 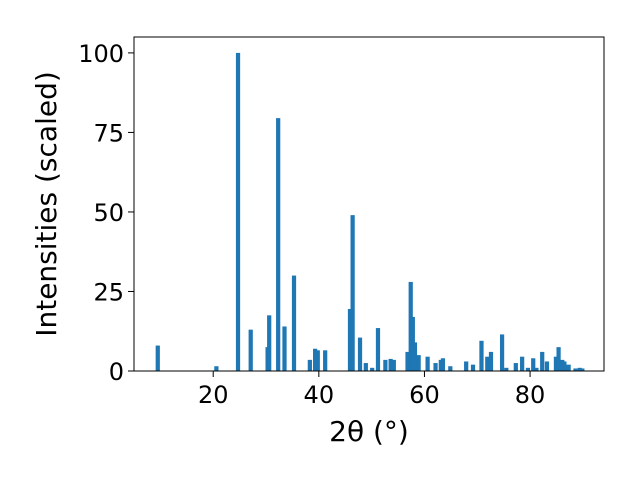 What do you see at coordinates (371, 390) in the screenshot?
I see `x-tick-group: 20 40 60 80` at bounding box center [371, 390].